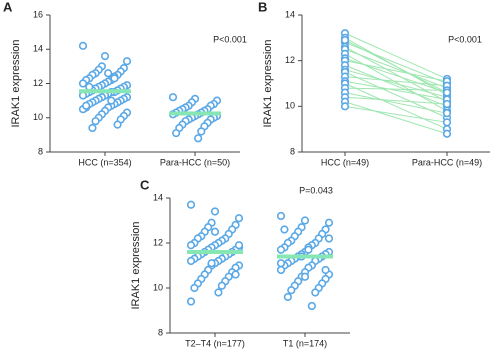 The width and height of the screenshot is (500, 350). I want to click on panel-label: C, so click(145, 184).